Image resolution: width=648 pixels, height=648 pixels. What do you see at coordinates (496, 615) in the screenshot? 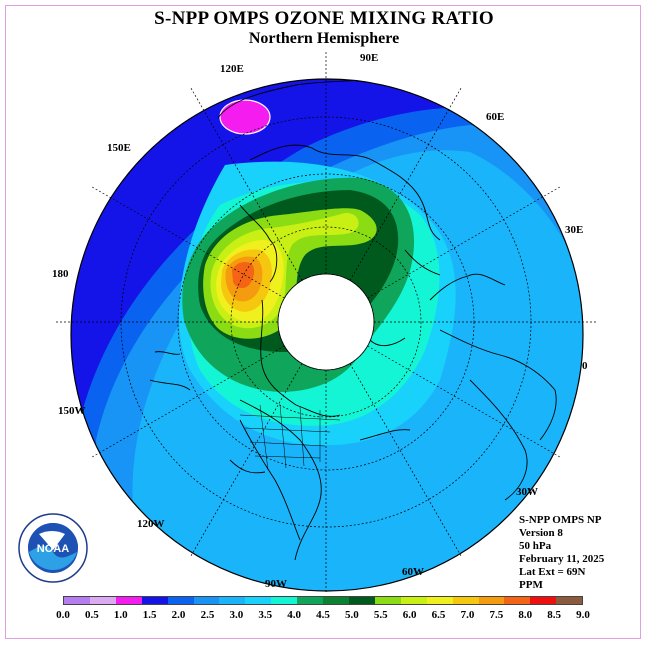
I see `color-scale-tick-label: 7.5` at bounding box center [496, 615].